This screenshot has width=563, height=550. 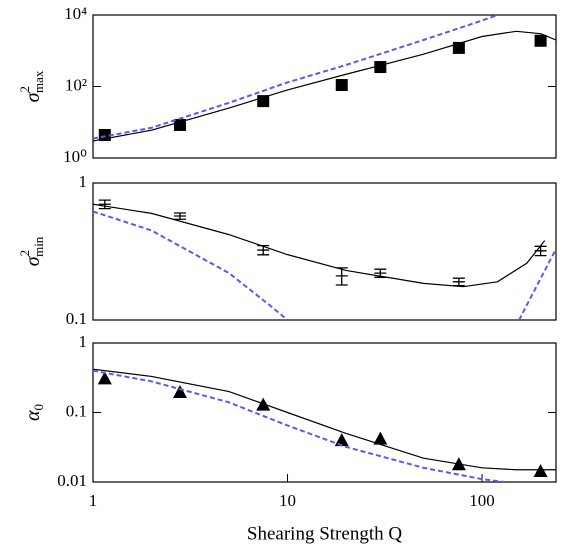 What do you see at coordinates (38, 407) in the screenshot?
I see `y-label-part: 0` at bounding box center [38, 407].